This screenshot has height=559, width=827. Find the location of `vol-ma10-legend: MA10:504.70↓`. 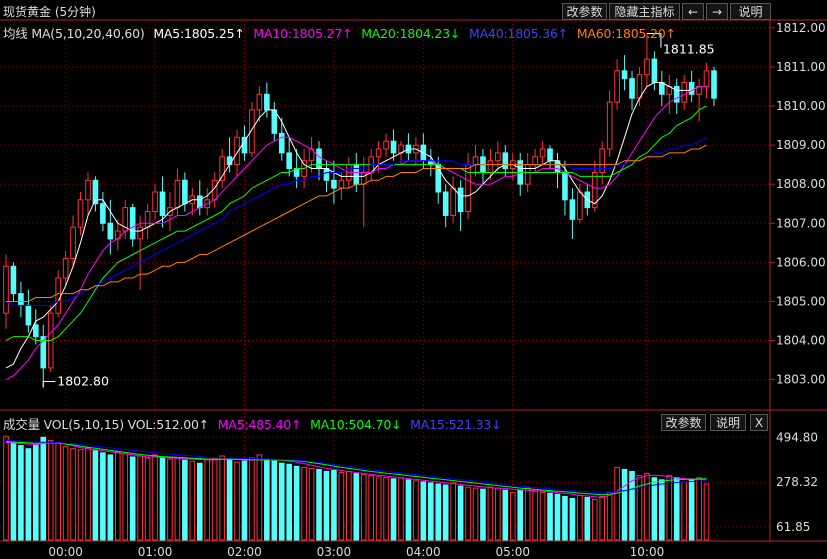

vol-ma10-legend: MA10:504.70↓ is located at coordinates (356, 424).